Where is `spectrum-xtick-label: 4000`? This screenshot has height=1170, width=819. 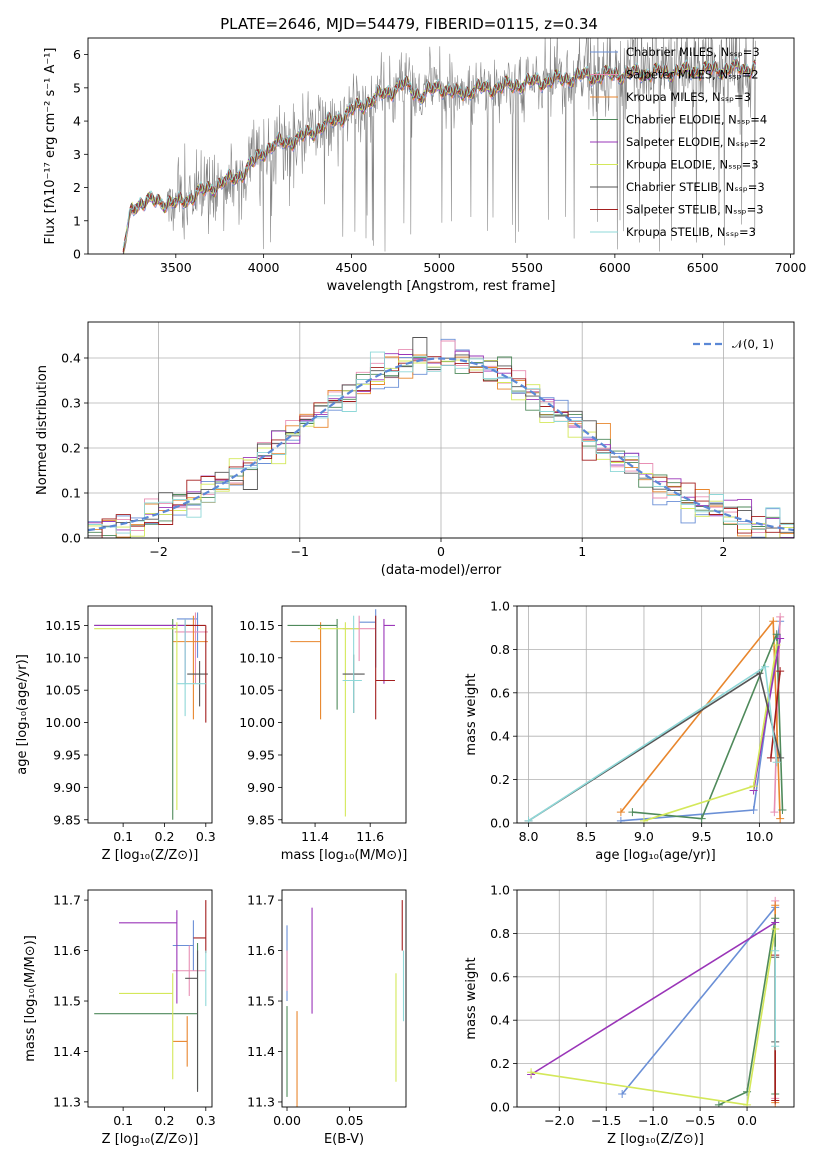 spectrum-xtick-label: 4000 is located at coordinates (264, 267).